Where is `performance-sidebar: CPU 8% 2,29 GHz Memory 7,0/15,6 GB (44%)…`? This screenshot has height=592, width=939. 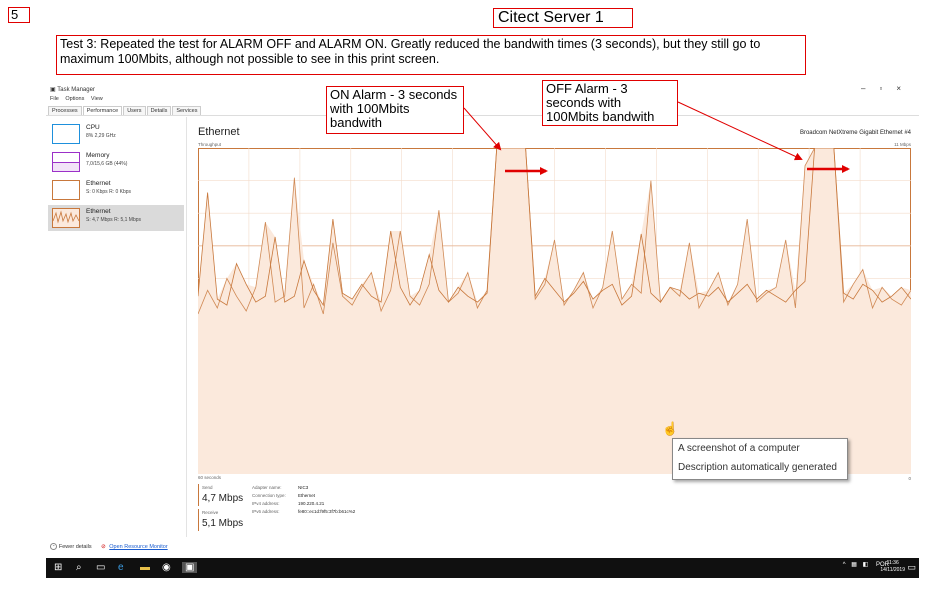
performance-sidebar: CPU 8% 2,29 GHz Memory 7,0/15,6 GB (44%)… is located at coordinates (116, 327).